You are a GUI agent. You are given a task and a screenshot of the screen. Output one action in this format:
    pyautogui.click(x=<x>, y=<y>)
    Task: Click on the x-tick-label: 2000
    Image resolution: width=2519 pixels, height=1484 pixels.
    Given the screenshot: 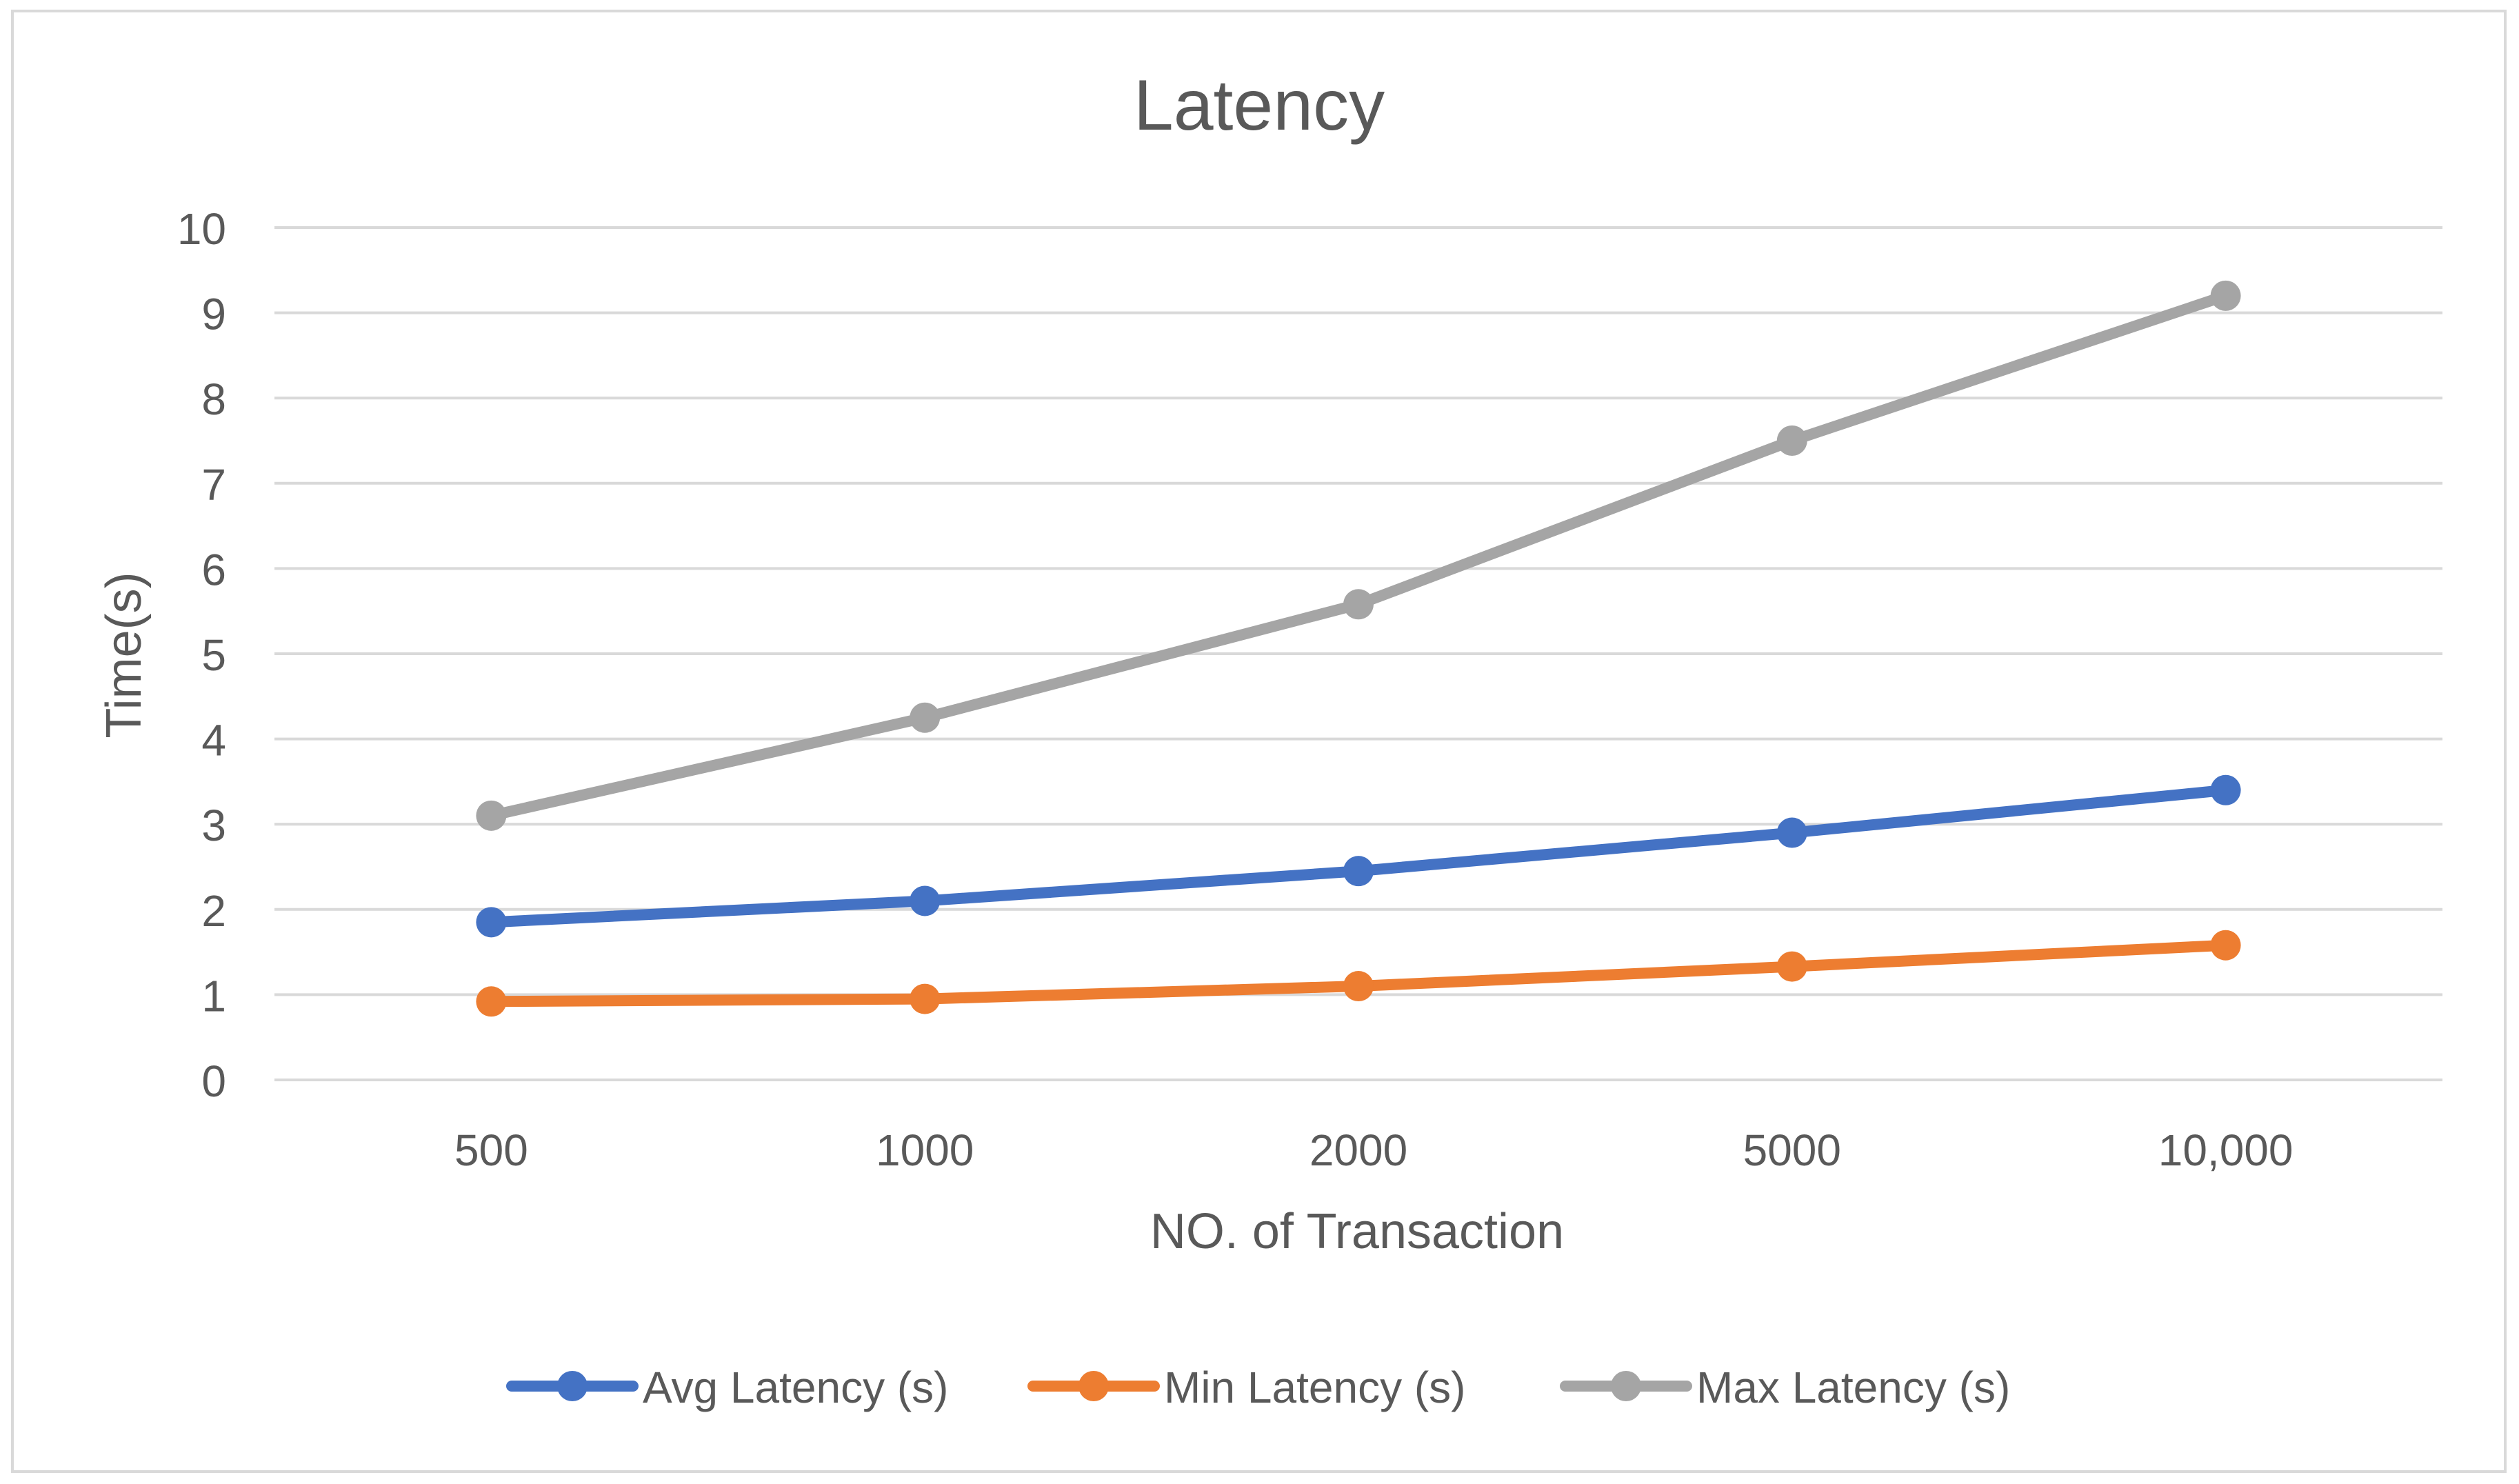 What is the action you would take?
    pyautogui.click(x=1358, y=1150)
    